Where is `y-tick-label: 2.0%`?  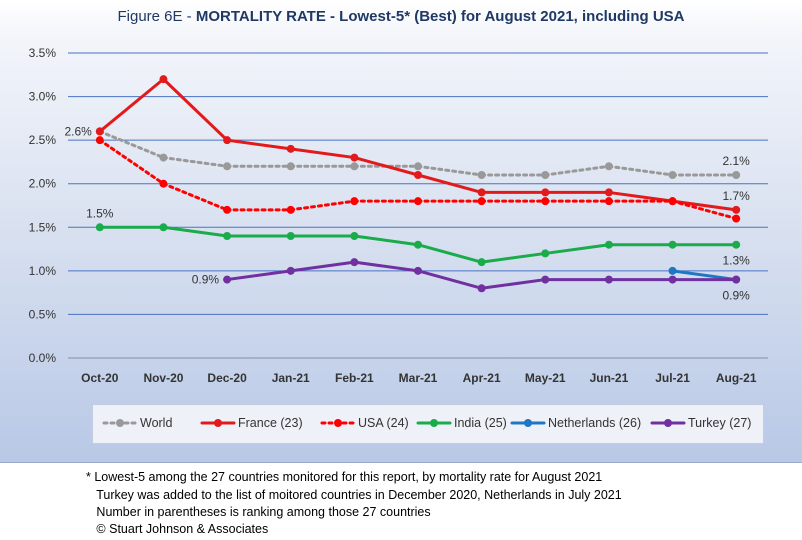
y-tick-label: 2.0% is located at coordinates (43, 184).